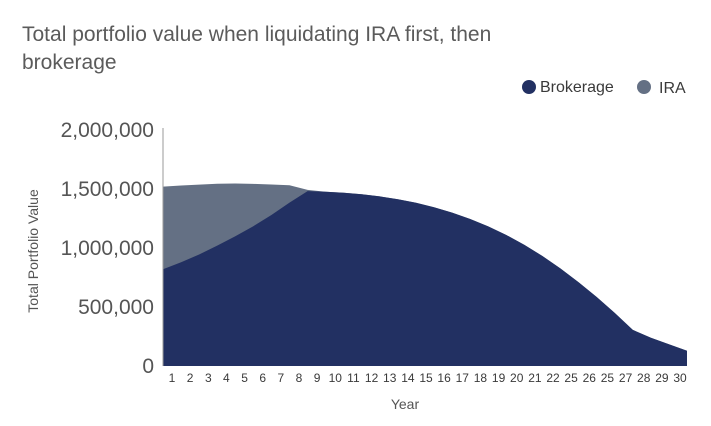  Describe the element at coordinates (644, 378) in the screenshot. I see `x-tick-label: 28` at that location.